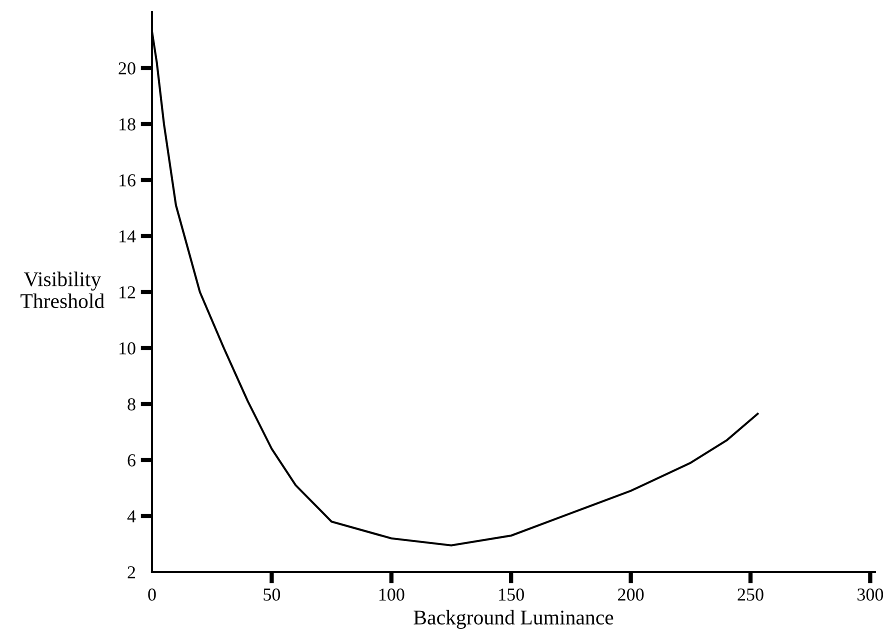 This screenshot has height=632, width=886. Describe the element at coordinates (152, 594) in the screenshot. I see `x-tick-label: 0` at that location.